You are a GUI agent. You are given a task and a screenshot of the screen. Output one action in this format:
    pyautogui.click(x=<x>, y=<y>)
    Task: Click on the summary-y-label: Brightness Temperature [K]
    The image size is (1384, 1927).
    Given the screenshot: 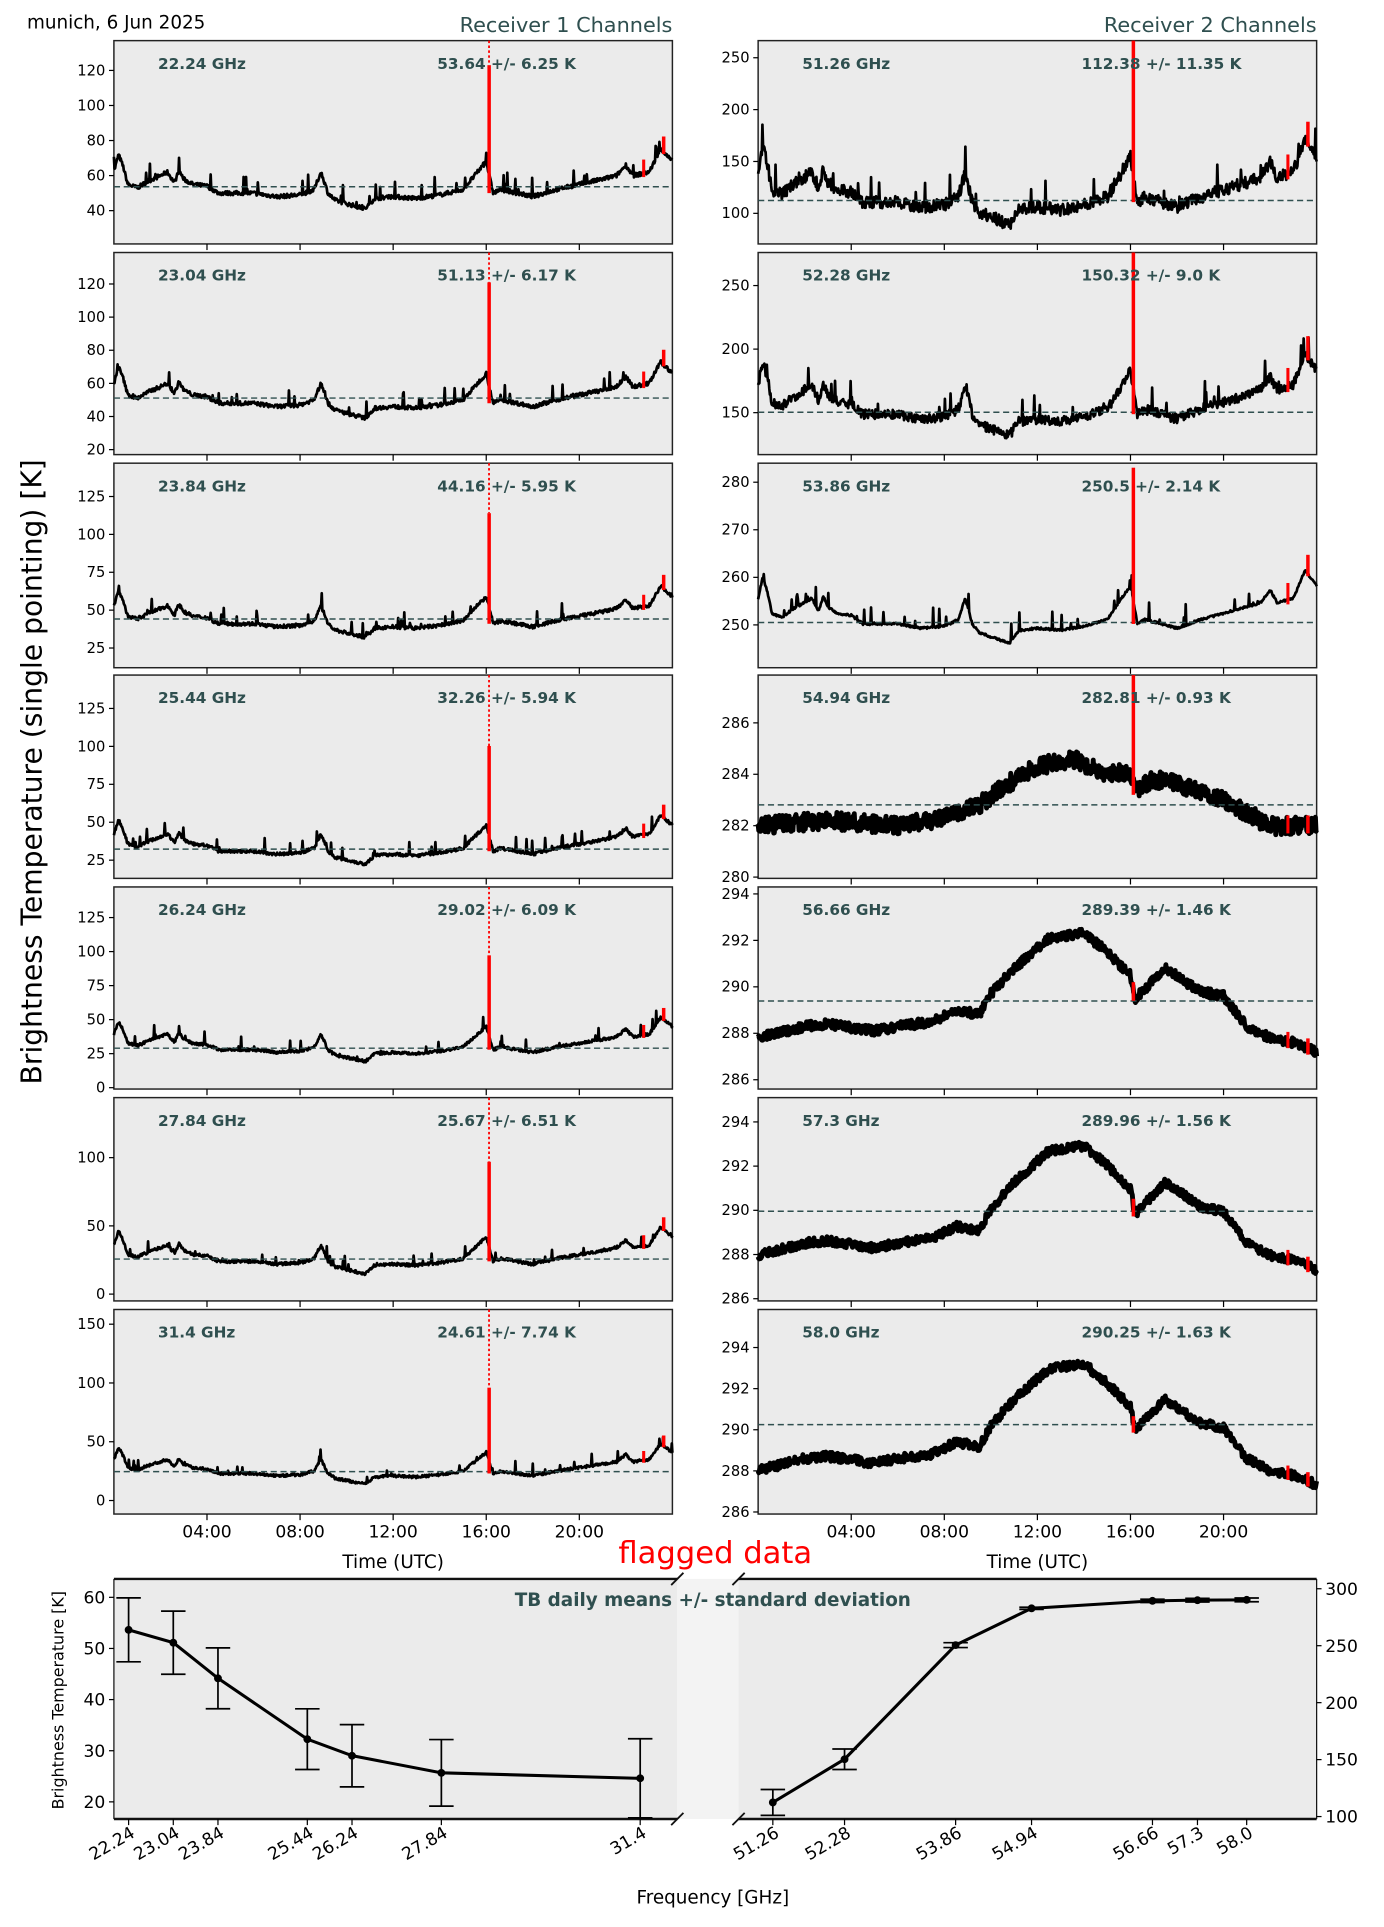 What is the action you would take?
    pyautogui.click(x=58, y=1700)
    